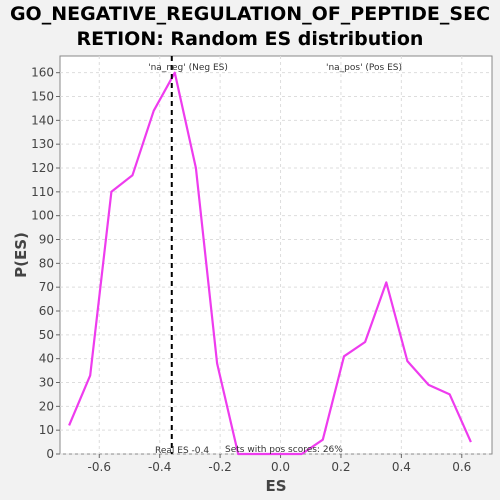 The height and width of the screenshot is (500, 500). I want to click on y-tick-label: 20, so click(46, 406).